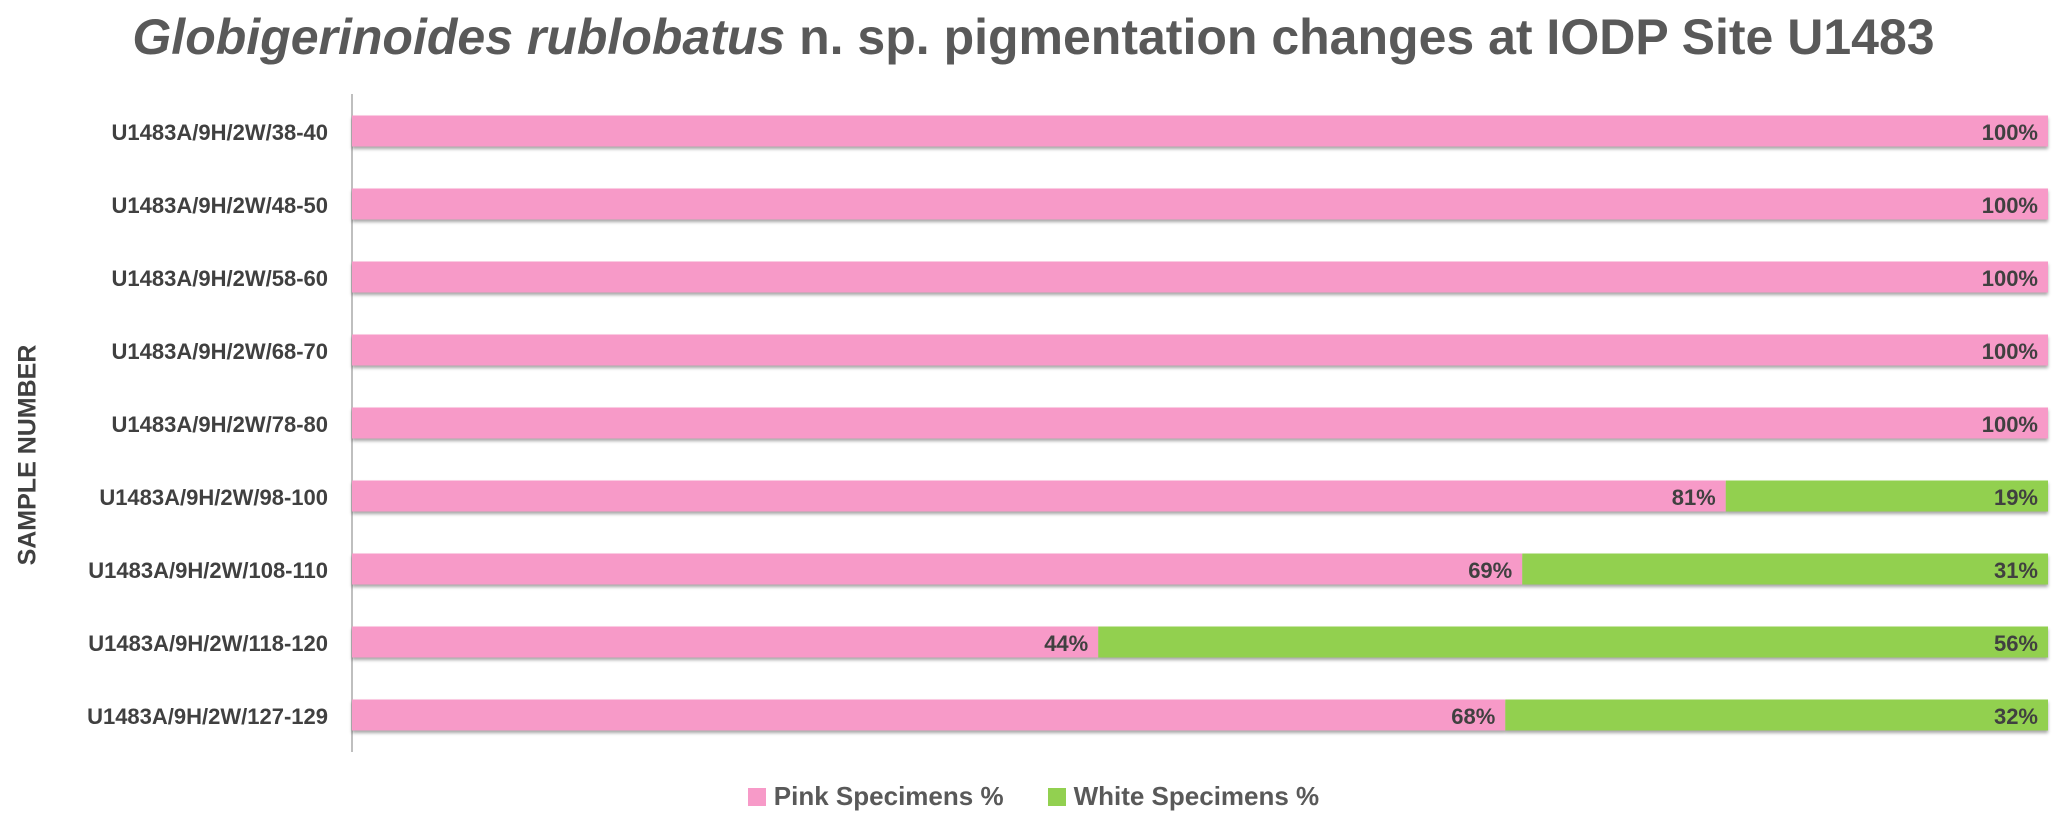  Describe the element at coordinates (220, 278) in the screenshot. I see `category-label: U1483A/9H/2W/58-60` at that location.